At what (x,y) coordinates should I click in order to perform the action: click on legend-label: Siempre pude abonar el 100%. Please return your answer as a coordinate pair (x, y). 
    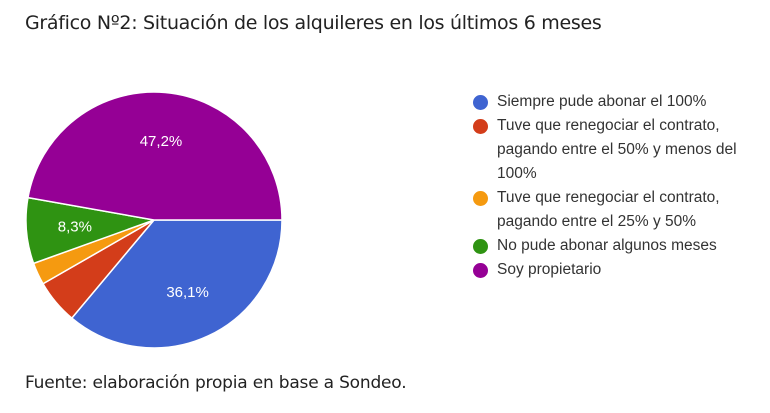
    Looking at the image, I should click on (602, 101).